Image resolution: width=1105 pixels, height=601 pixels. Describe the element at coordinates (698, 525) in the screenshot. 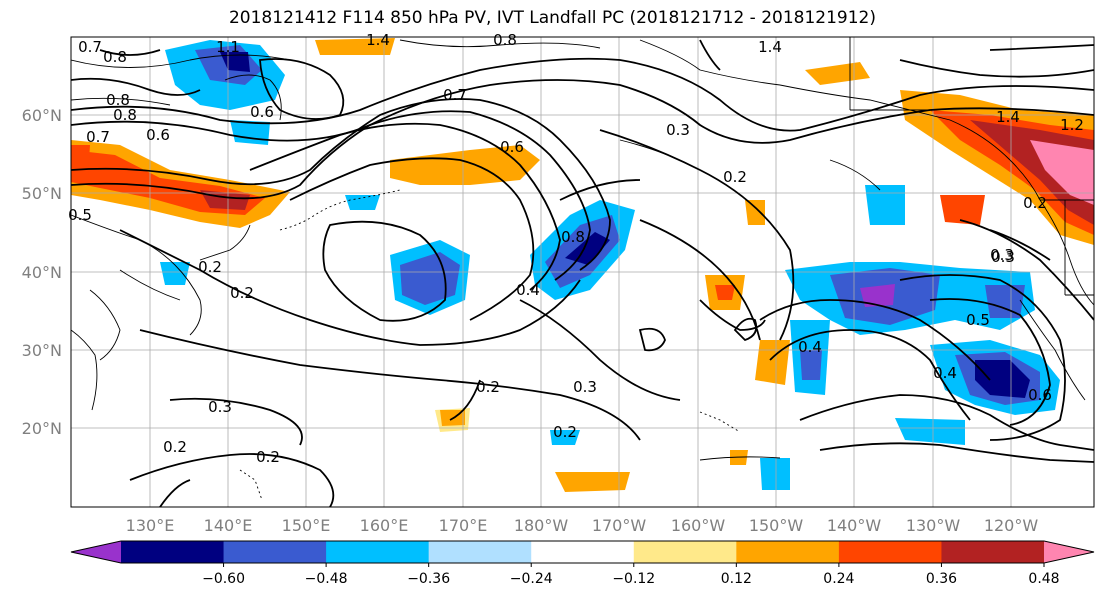

I see `longitude-label: 160°W` at that location.